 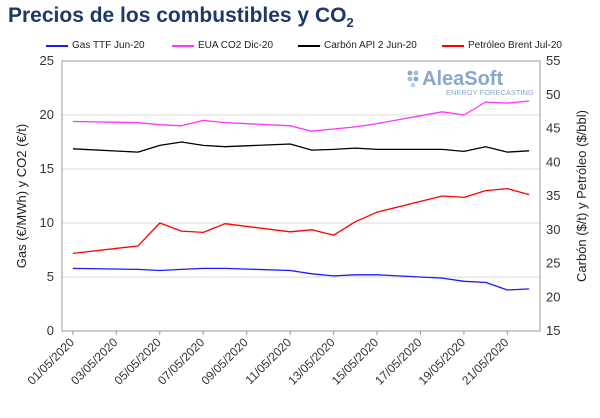 What do you see at coordinates (21, 196) in the screenshot?
I see `y-axis-left-title: Gas (€/MWh) y CO2 (€/t)` at bounding box center [21, 196].